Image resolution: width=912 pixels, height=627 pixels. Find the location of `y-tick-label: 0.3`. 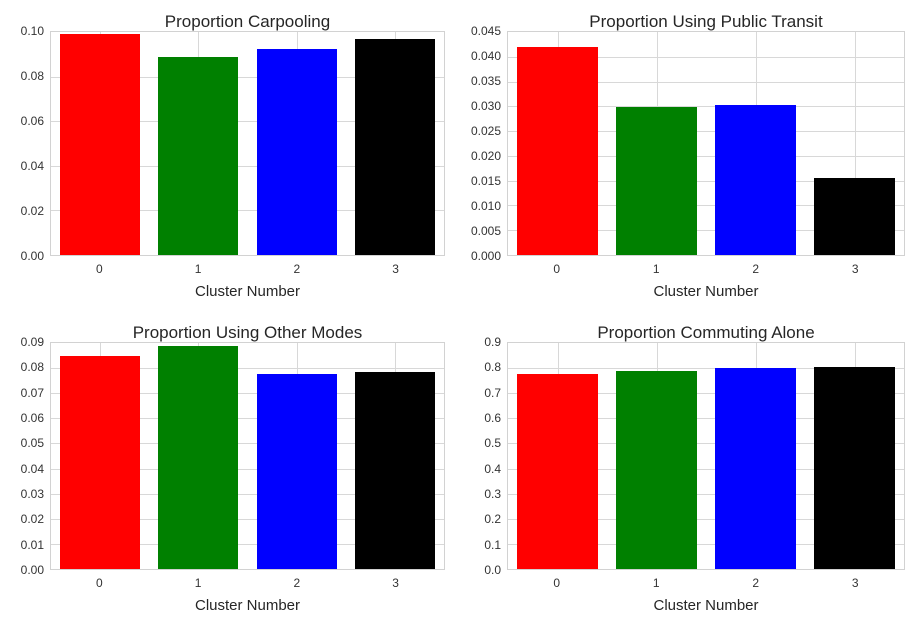

y-tick-label: 0.3 is located at coordinates (492, 493).